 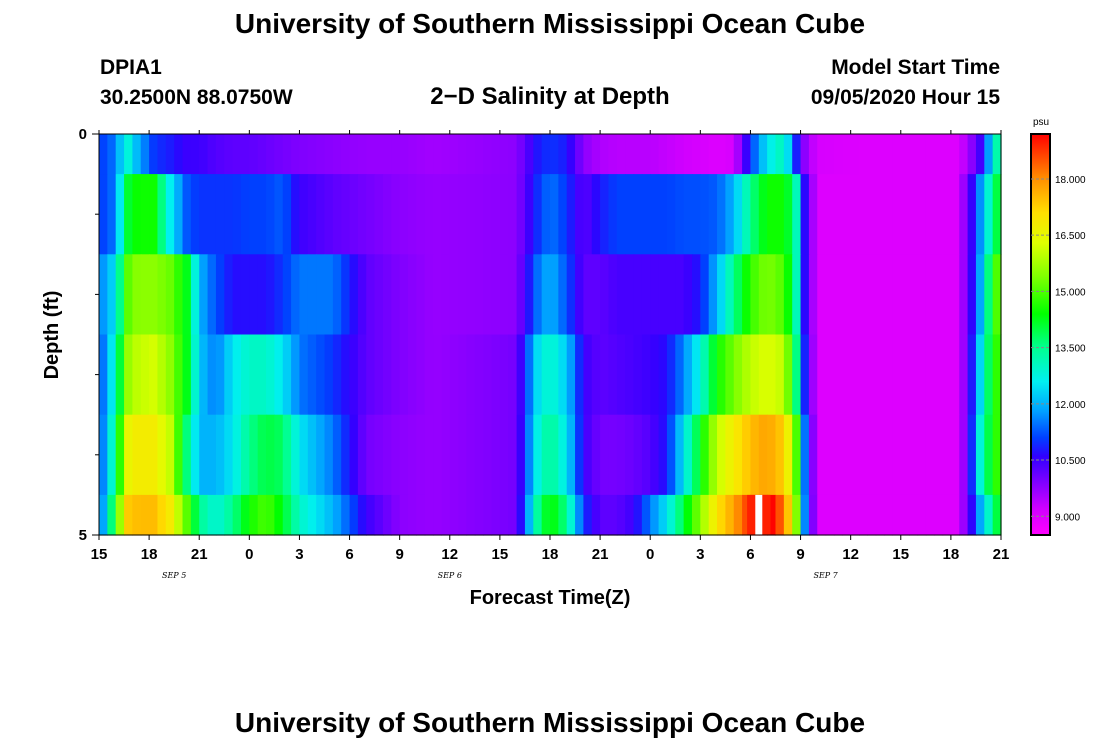 I want to click on x-tick-label: 3, so click(x=700, y=554).